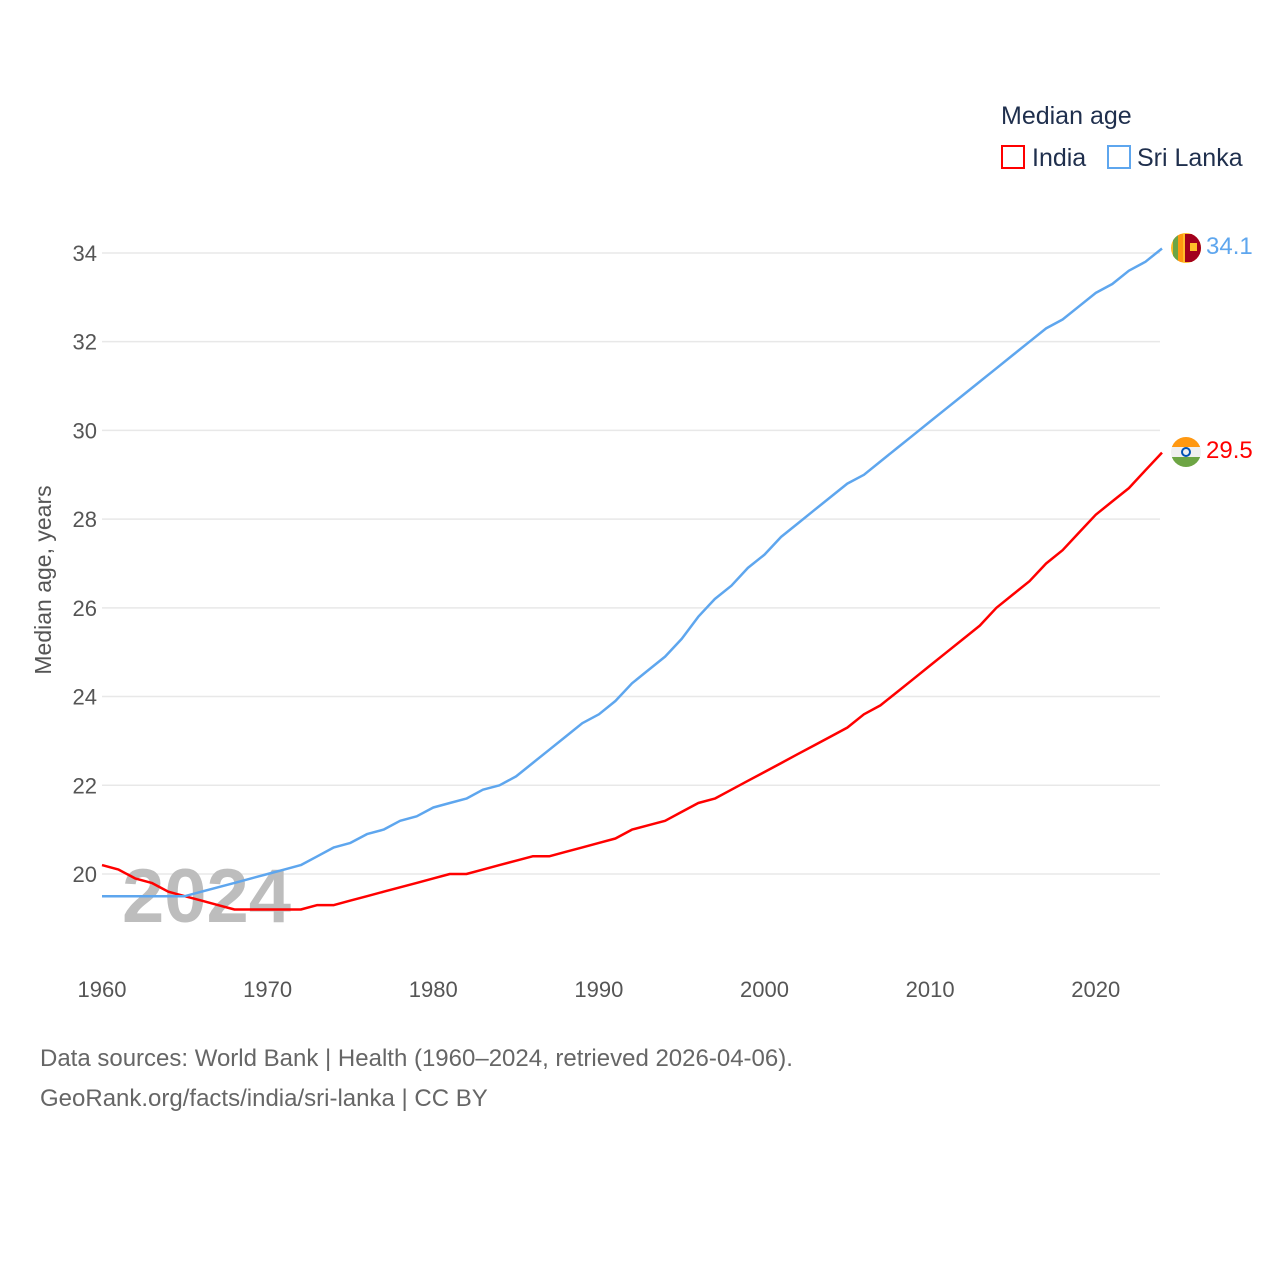  Describe the element at coordinates (1013, 157) in the screenshot. I see `legend-swatch-india` at that location.